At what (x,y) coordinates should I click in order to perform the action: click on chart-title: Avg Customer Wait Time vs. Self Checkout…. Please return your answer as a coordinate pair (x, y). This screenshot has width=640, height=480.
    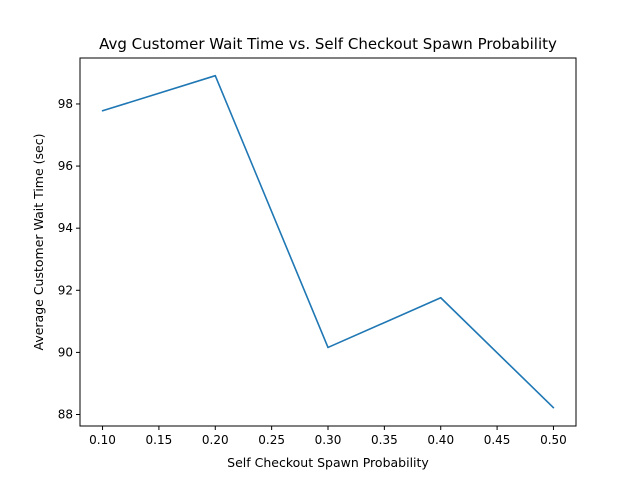
    Looking at the image, I should click on (328, 44).